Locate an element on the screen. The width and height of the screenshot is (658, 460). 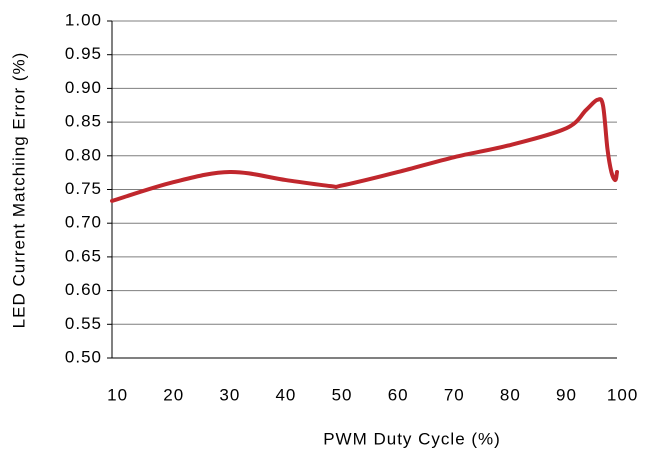
y-tick-label: 0.85 is located at coordinates (83, 121).